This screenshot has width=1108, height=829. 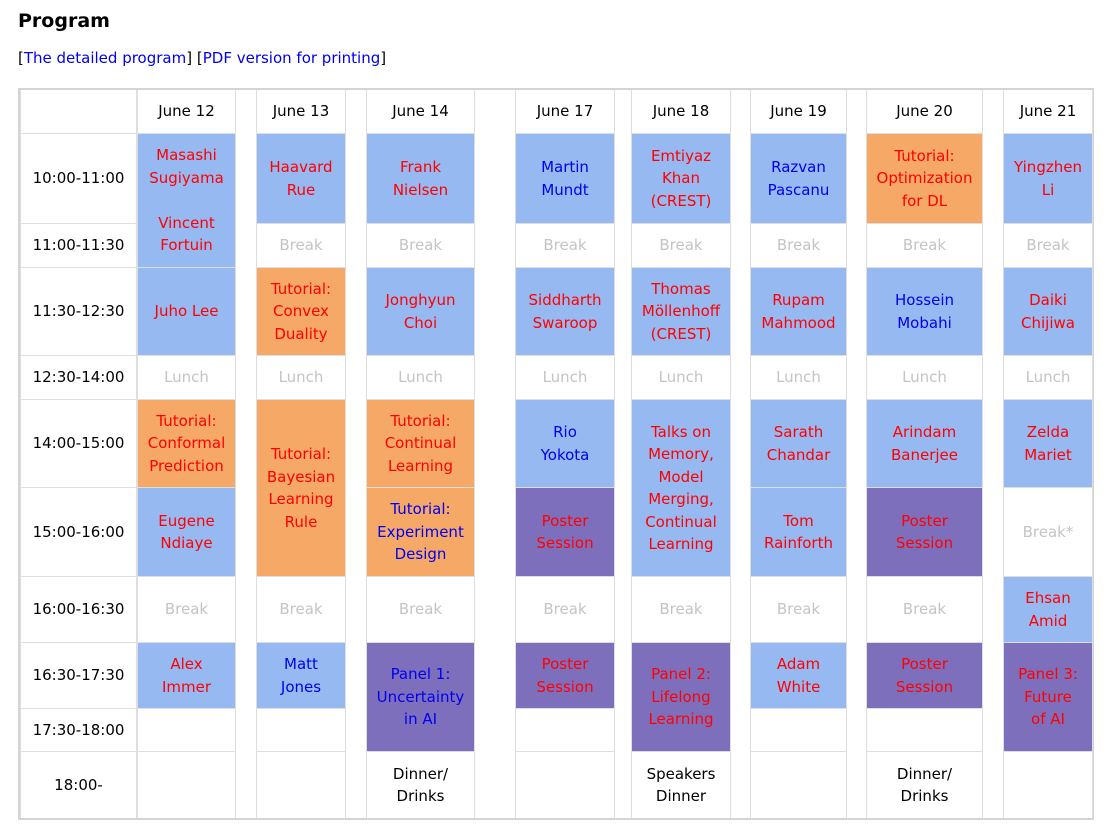 I want to click on cell-line: Arindam, so click(x=924, y=432).